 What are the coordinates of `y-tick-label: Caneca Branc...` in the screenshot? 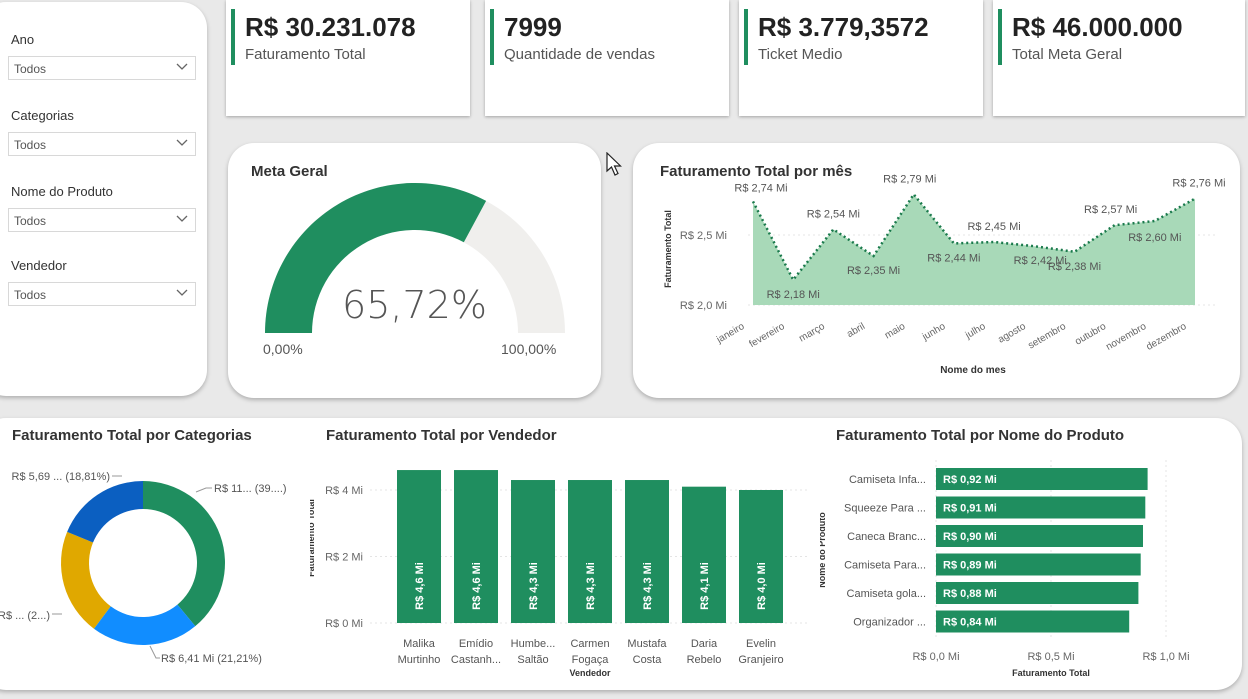 It's located at (886, 537).